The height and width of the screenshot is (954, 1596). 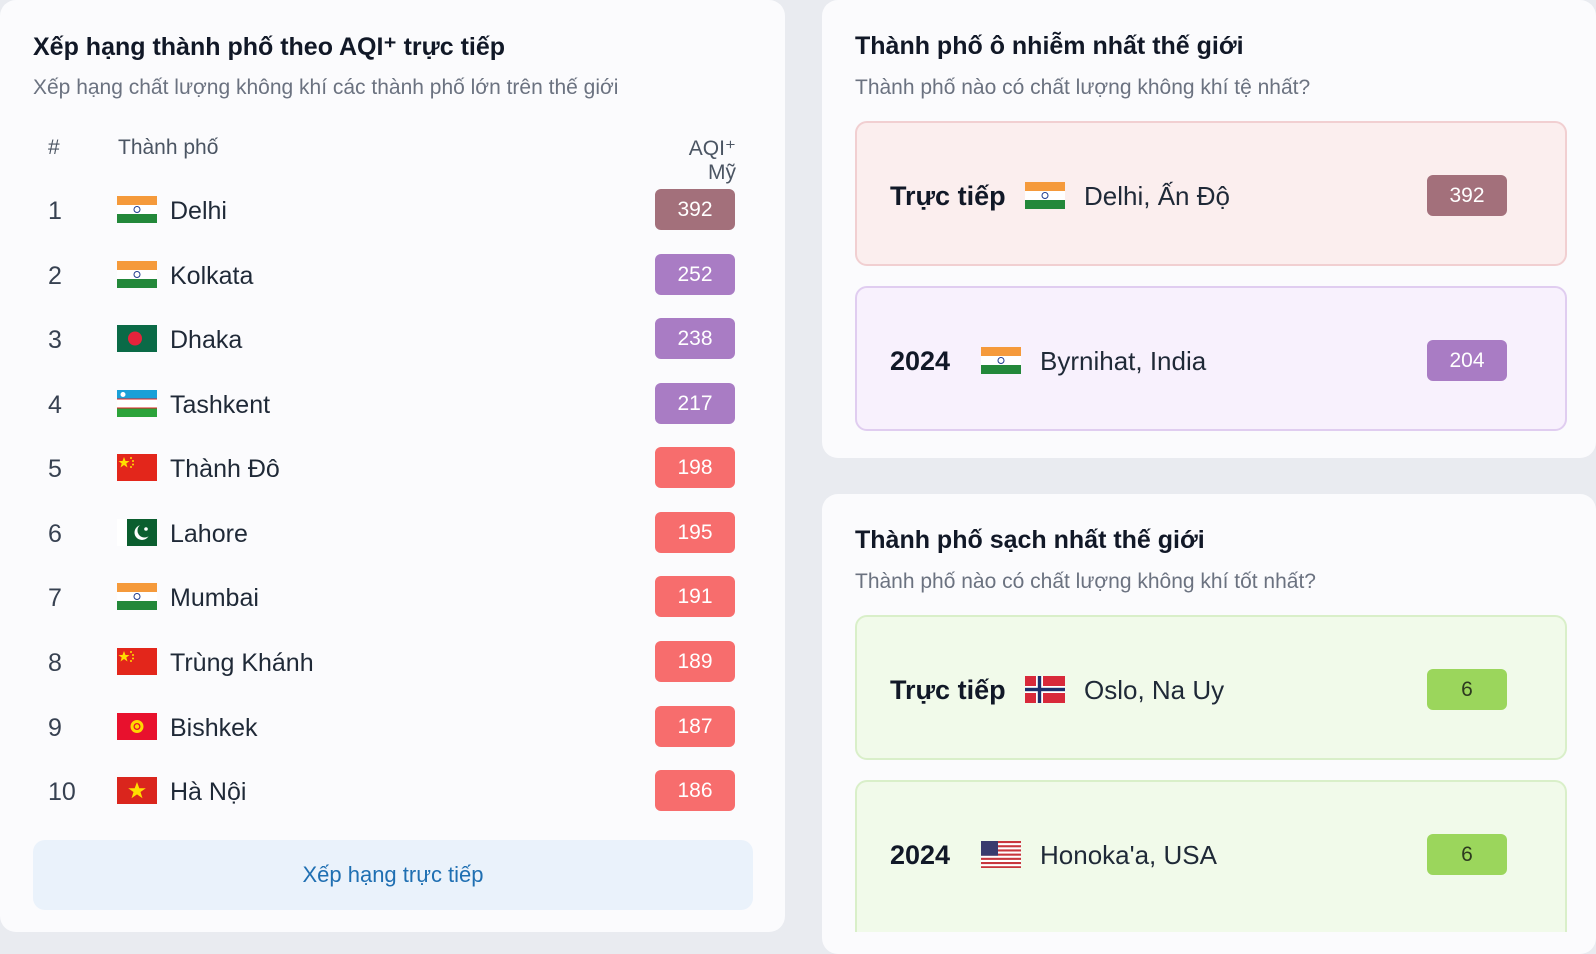 I want to click on city-card: 2024 Byrnihat, India 204, so click(x=1211, y=358).